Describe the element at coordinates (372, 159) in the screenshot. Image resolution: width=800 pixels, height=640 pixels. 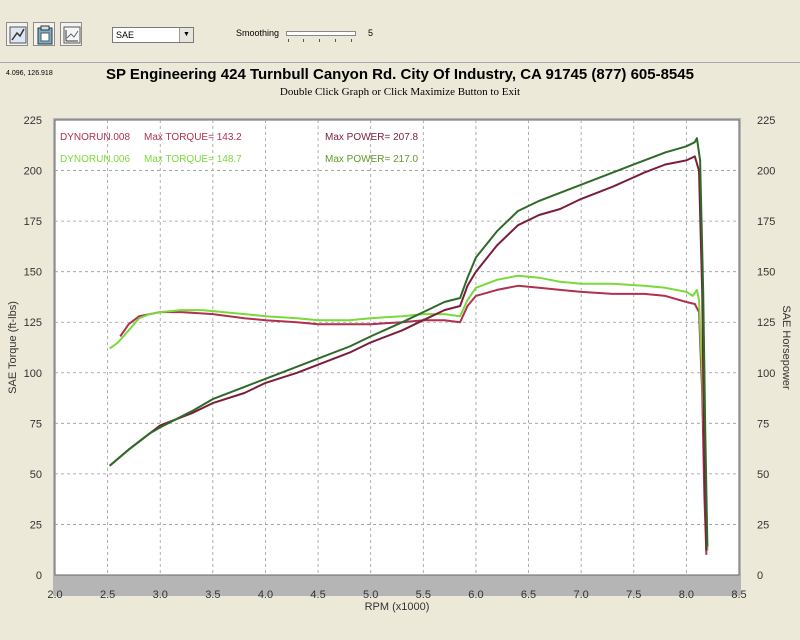
I see `legend-max-power: Max POWER= 217.0` at that location.